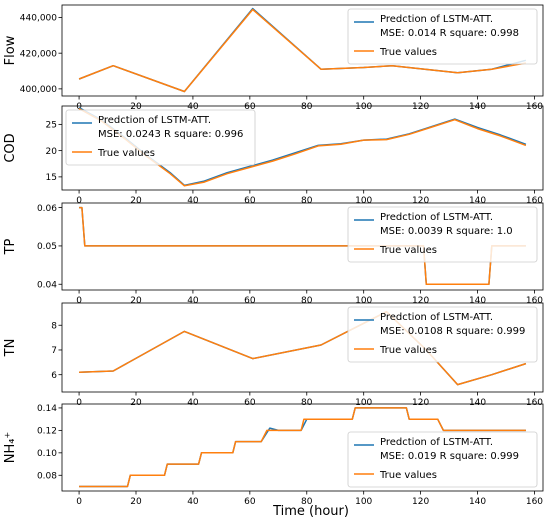  Describe the element at coordinates (452, 331) in the screenshot. I see `legend-metrics: MSE: 0.0108 R square: 0.999` at that location.